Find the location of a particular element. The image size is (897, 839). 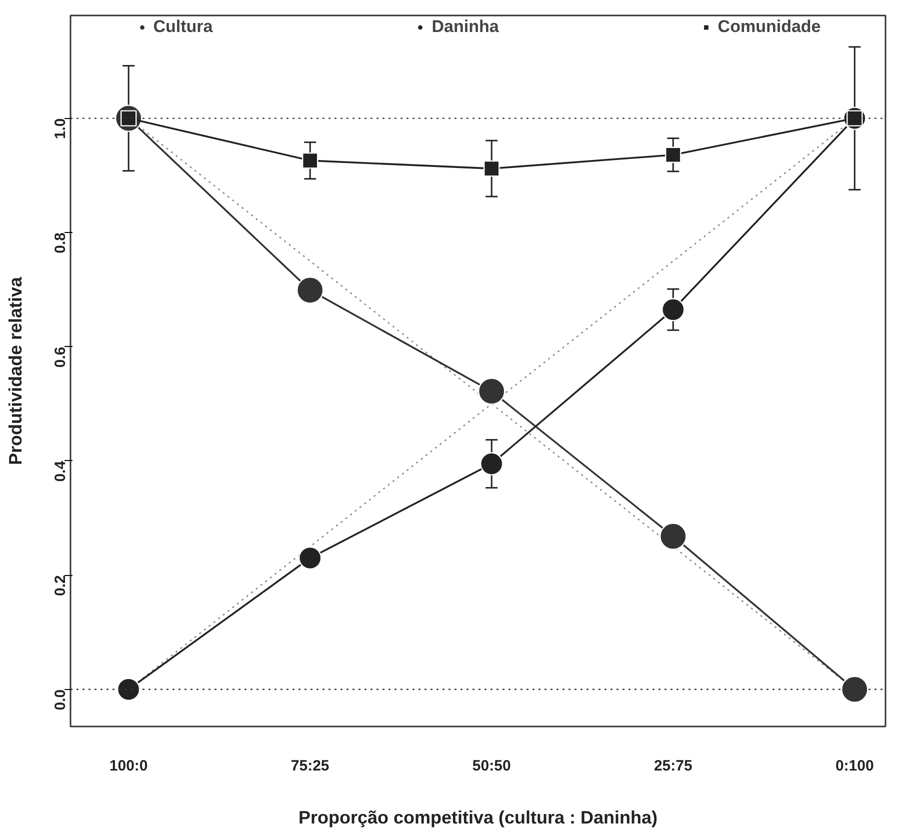

legend-label: Cultura is located at coordinates (183, 27).